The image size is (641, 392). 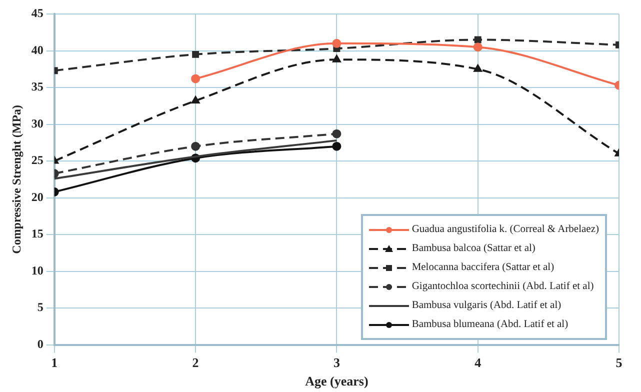 I want to click on y-tick-label: 25, so click(x=37, y=160).